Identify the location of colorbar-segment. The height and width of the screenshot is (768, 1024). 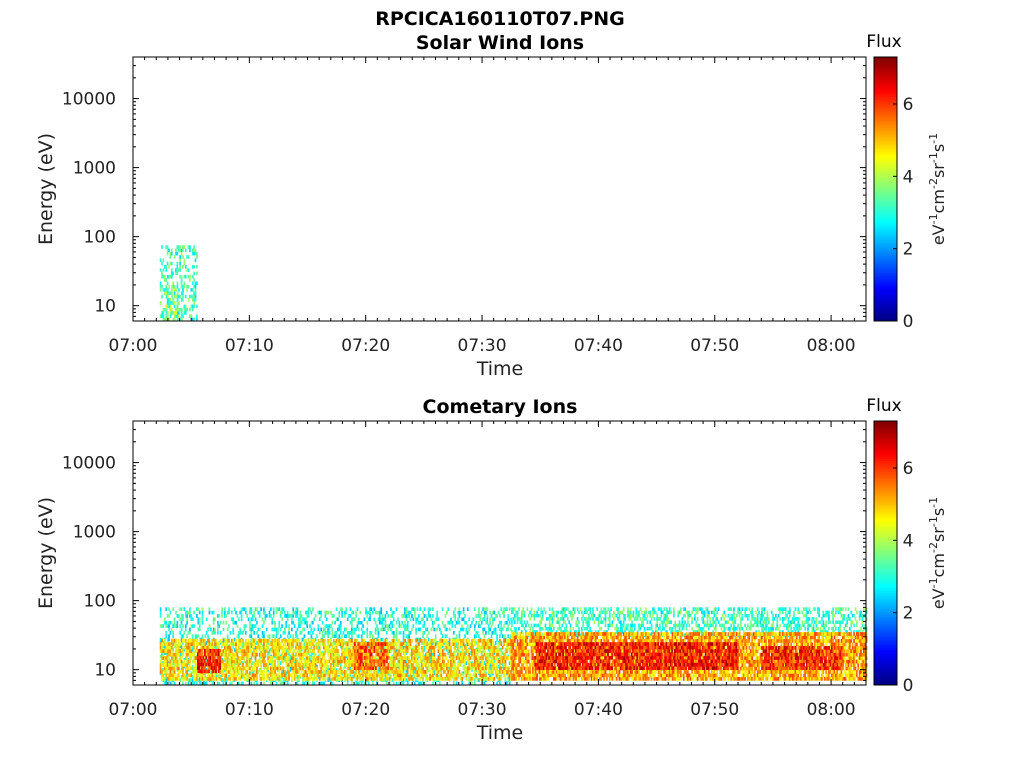
(885, 249).